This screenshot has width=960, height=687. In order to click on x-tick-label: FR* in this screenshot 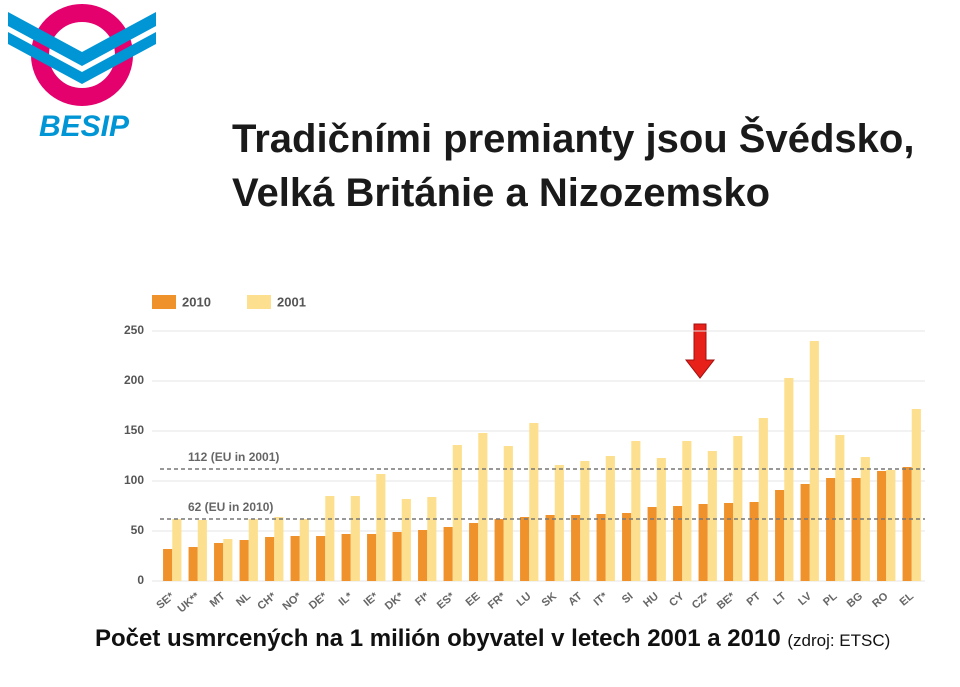, I will do `click(497, 601)`.